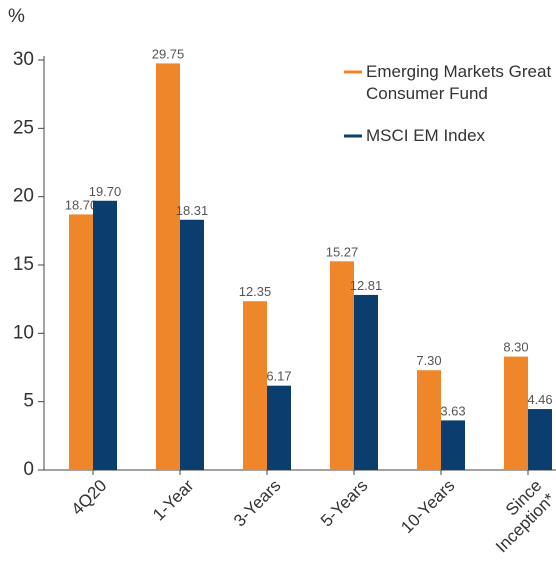 The height and width of the screenshot is (571, 556). Describe the element at coordinates (278, 376) in the screenshot. I see `value-label: 6.17` at that location.